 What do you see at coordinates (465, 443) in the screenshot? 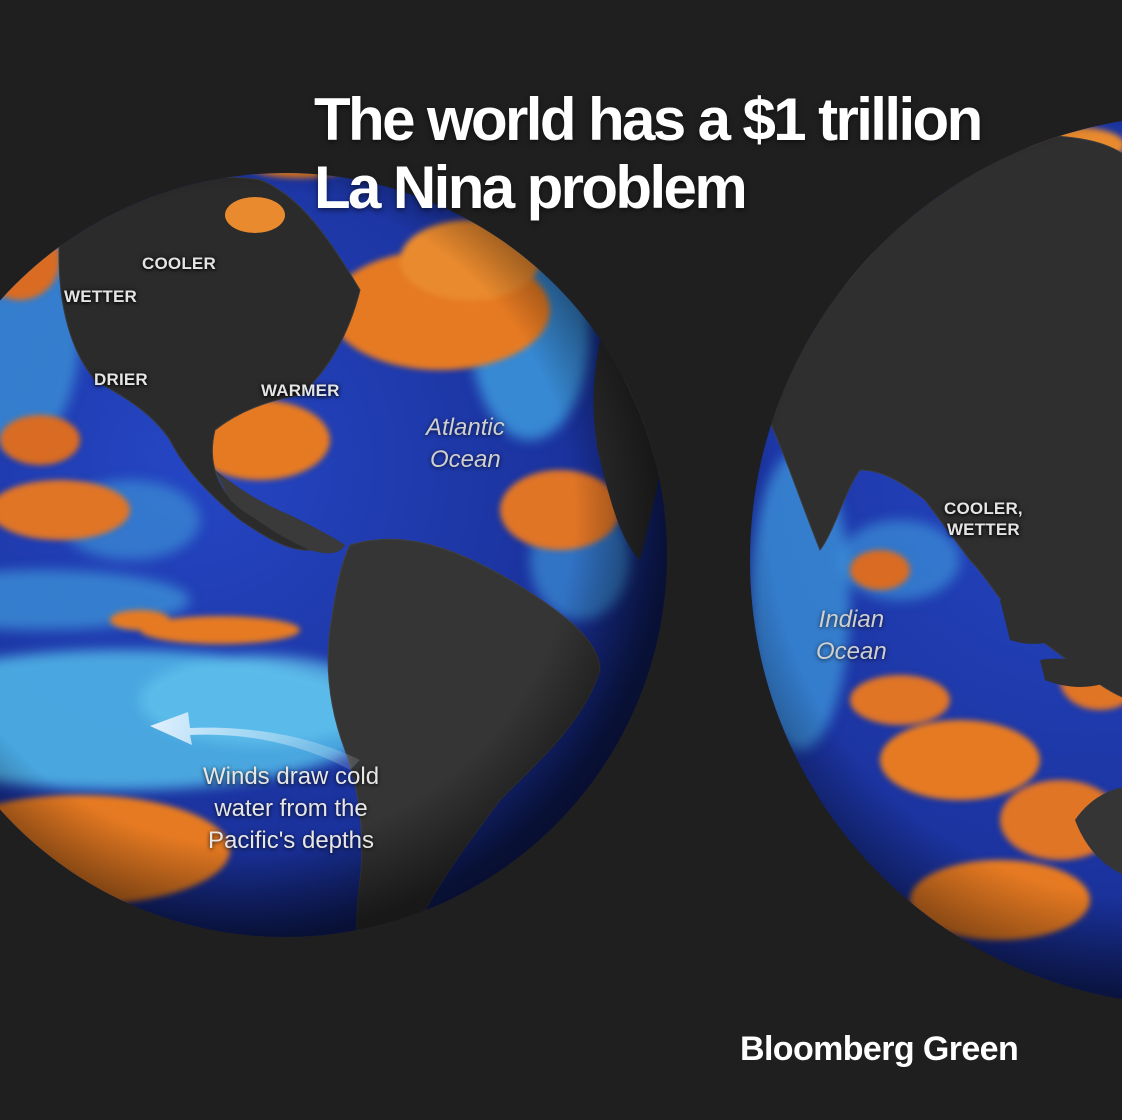
I see `label-atlantic-ocean: Atlantic Ocean` at bounding box center [465, 443].